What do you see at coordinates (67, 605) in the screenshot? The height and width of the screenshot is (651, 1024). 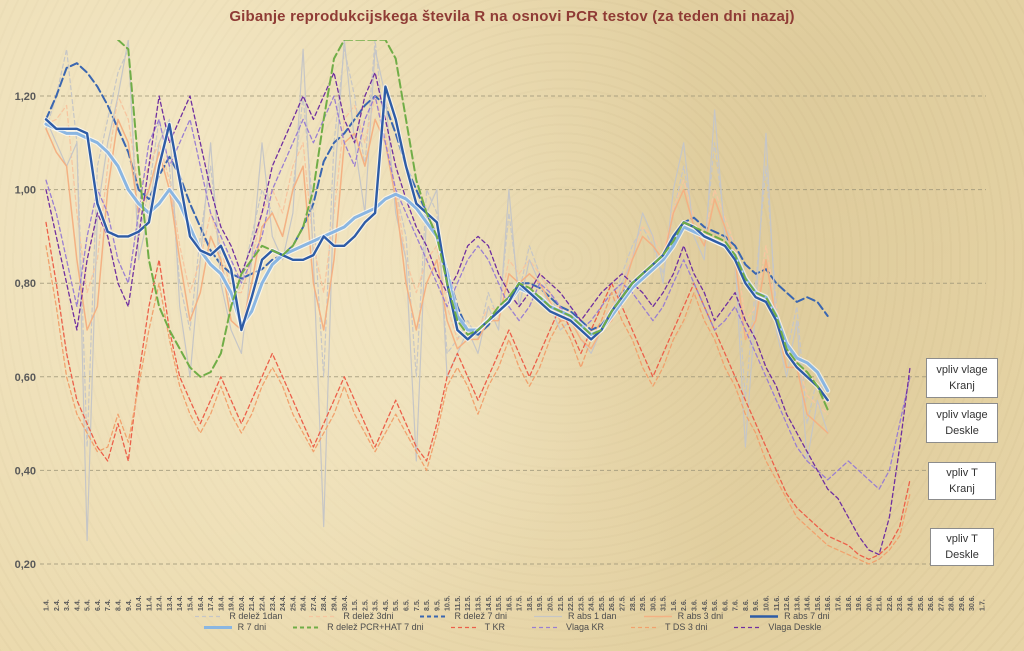 I see `x-tick-label: 3.4.` at bounding box center [67, 605].